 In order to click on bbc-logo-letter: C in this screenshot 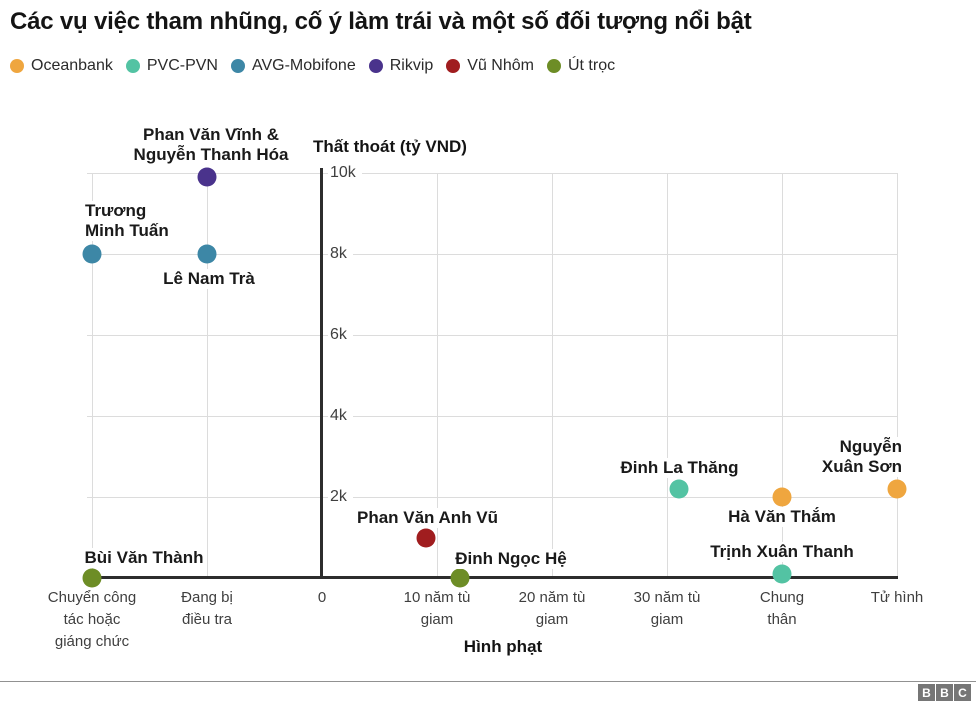, I will do `click(962, 692)`.